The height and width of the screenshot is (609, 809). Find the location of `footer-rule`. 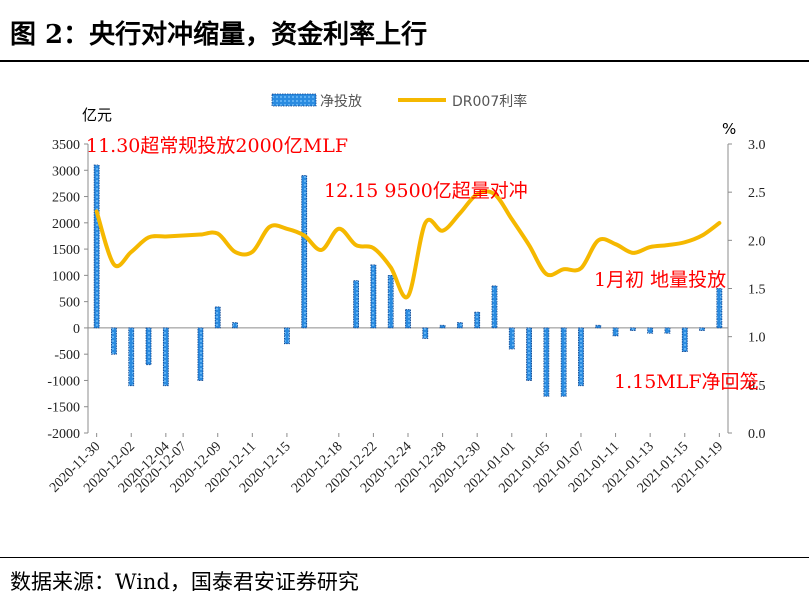

footer-rule is located at coordinates (404, 557).